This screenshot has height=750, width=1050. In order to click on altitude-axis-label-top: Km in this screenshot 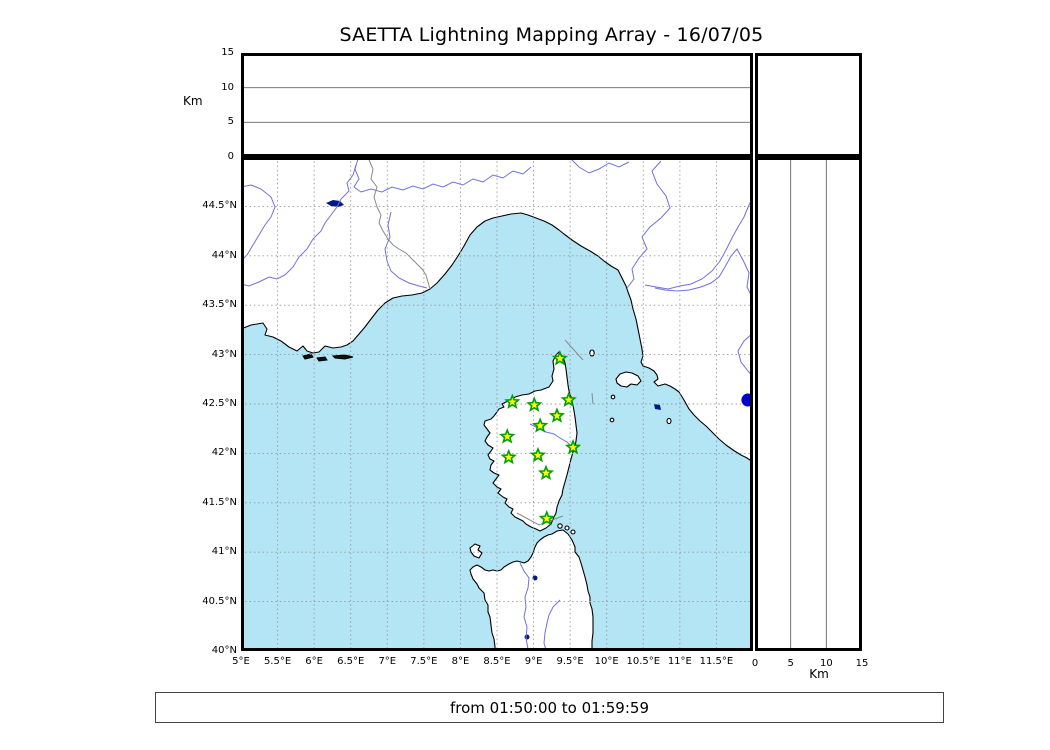, I will do `click(193, 101)`.